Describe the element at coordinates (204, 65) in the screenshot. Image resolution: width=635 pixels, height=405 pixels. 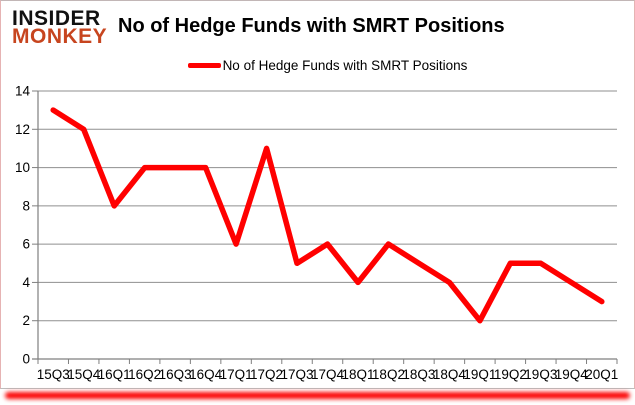
I see `legend-line-swatch` at that location.